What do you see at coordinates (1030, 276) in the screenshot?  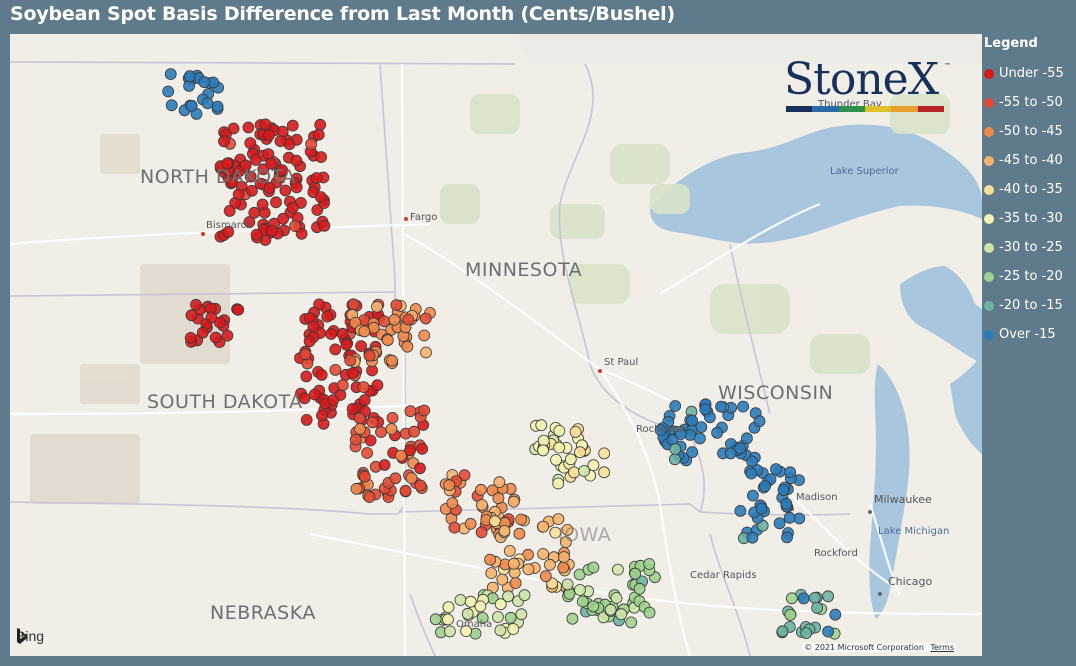 I see `legend-item: -25 to -20` at bounding box center [1030, 276].